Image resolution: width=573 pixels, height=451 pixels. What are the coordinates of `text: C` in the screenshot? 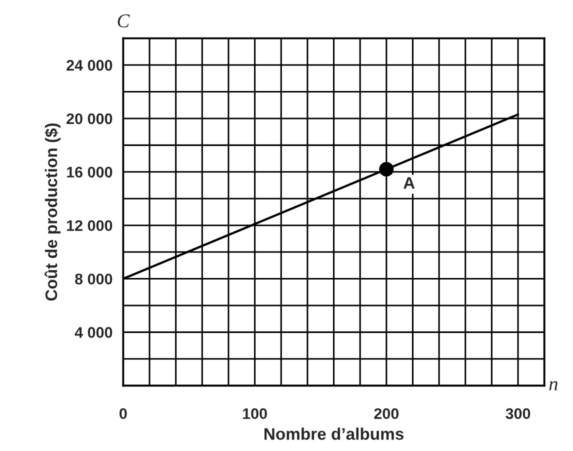 It's located at (124, 21).